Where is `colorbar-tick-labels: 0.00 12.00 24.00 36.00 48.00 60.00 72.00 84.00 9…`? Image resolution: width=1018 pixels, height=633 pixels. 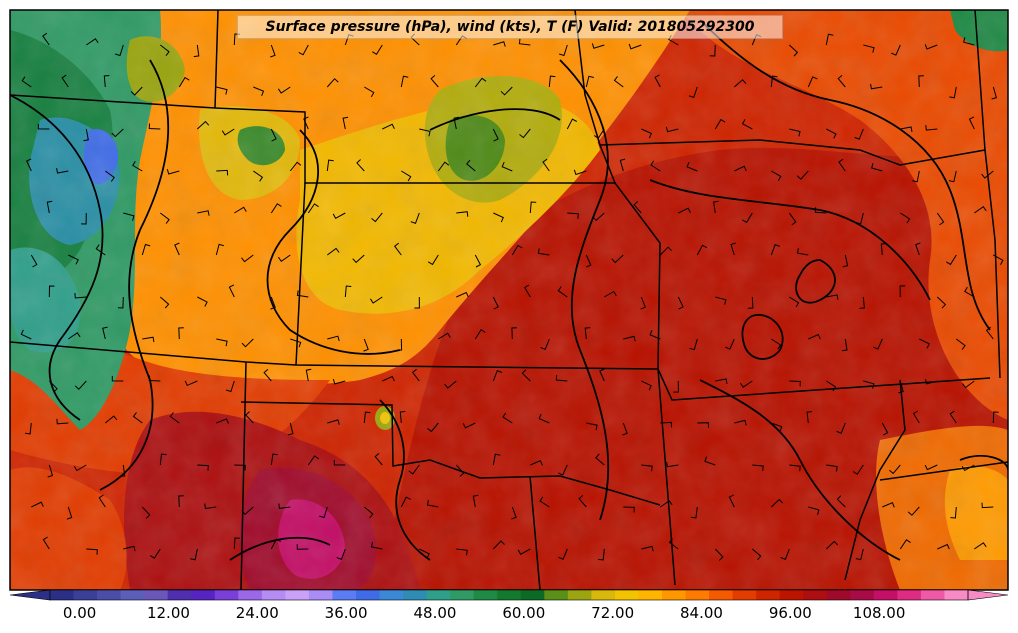 colorbar-tick-labels: 0.00 12.00 24.00 36.00 48.00 60.00 72.00 84.00 9… is located at coordinates (509, 616).